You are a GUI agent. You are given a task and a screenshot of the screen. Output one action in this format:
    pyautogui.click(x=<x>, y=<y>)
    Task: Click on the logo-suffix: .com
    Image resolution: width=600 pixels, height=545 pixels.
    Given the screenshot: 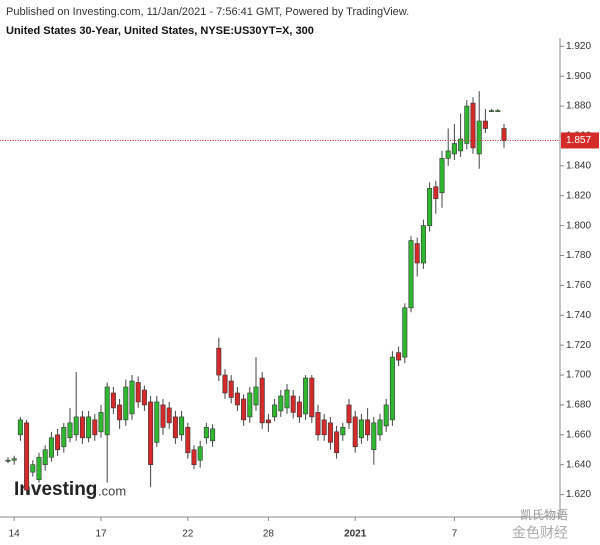 What is the action you would take?
    pyautogui.click(x=112, y=490)
    